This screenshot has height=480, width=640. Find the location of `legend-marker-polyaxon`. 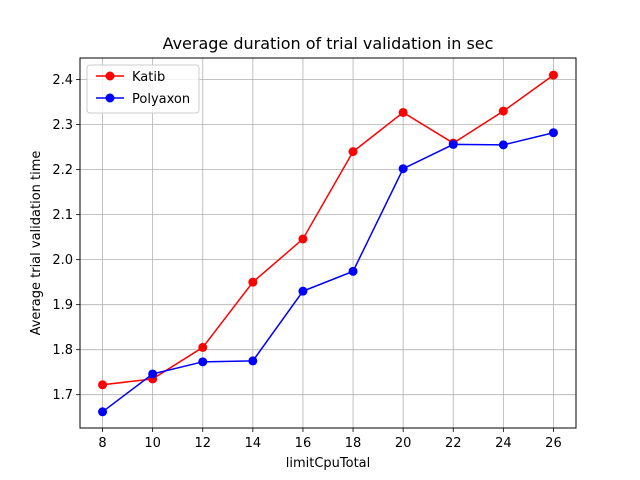

legend-marker-polyaxon is located at coordinates (110, 98).